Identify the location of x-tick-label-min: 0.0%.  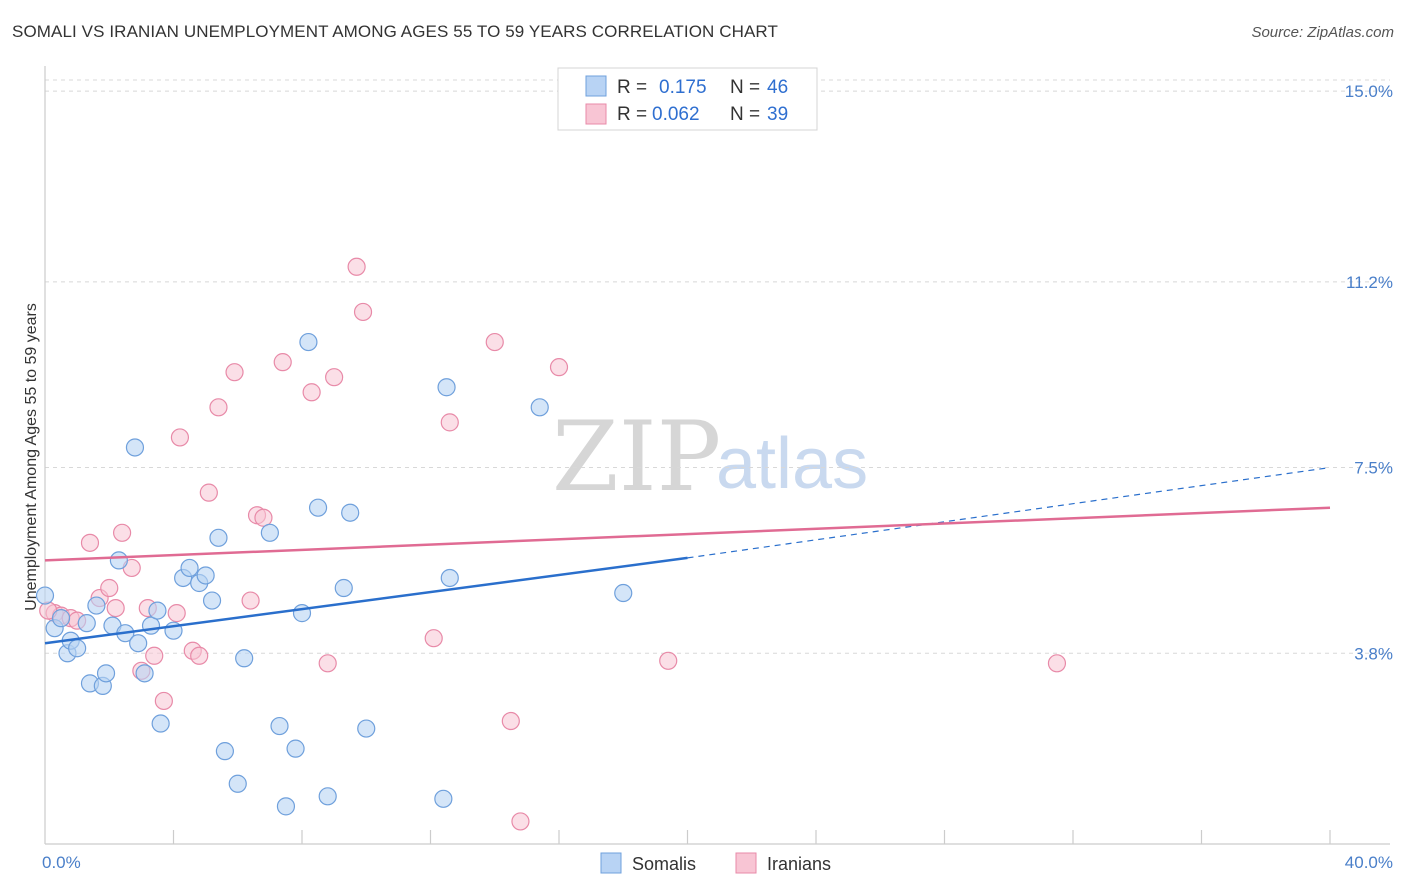
(61, 862).